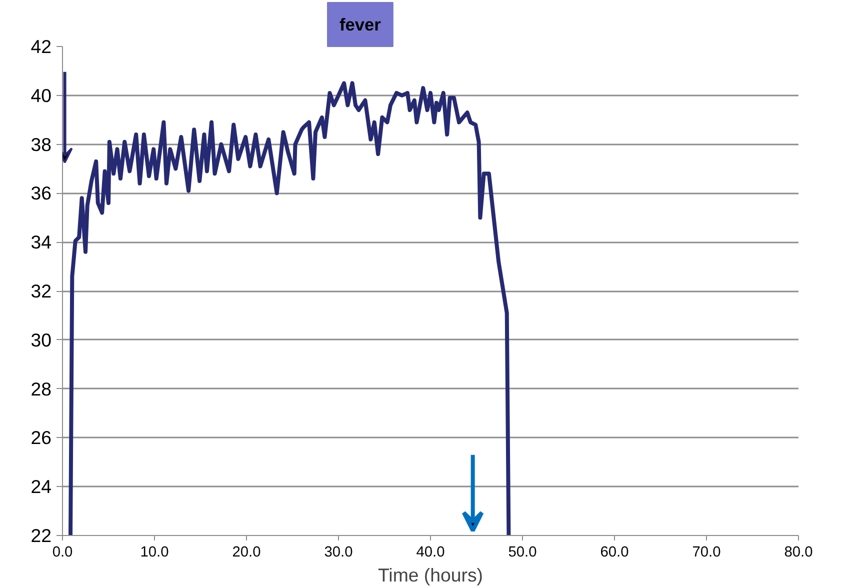 Image resolution: width=847 pixels, height=588 pixels. Describe the element at coordinates (41, 291) in the screenshot. I see `y-tick-label: 32` at that location.